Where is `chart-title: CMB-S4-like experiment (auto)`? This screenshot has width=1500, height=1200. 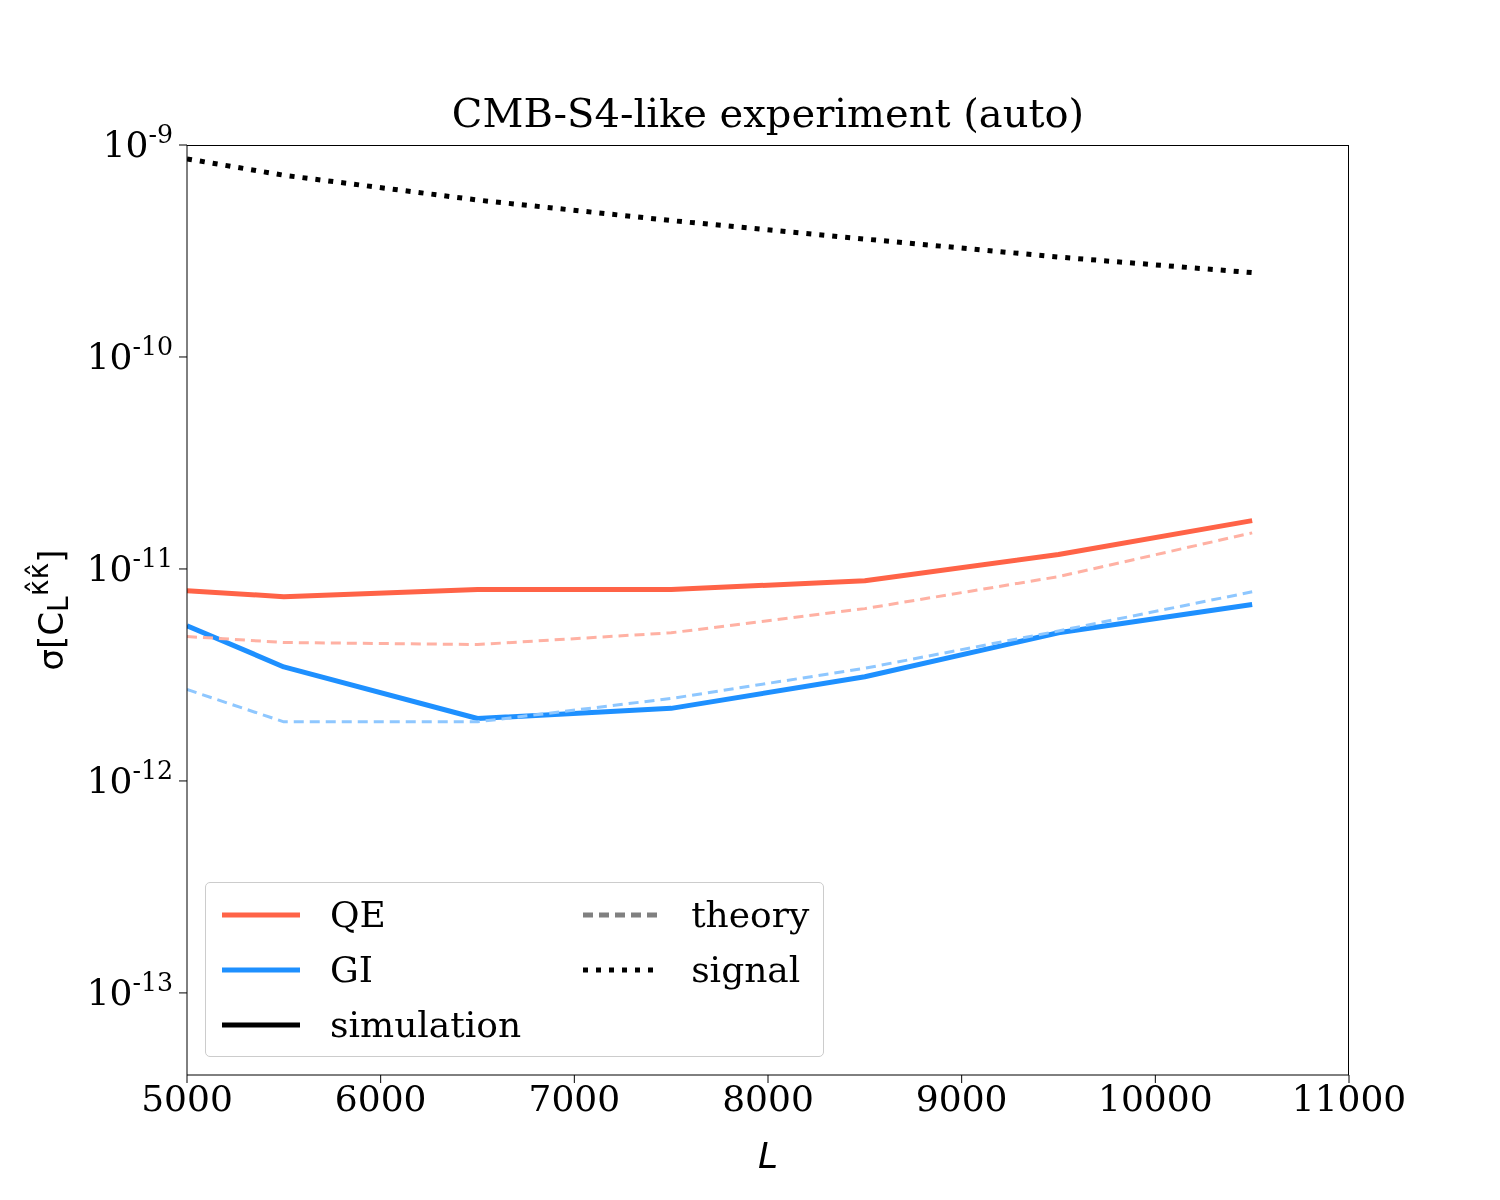 chart-title: CMB-S4-like experiment (auto) is located at coordinates (768, 113).